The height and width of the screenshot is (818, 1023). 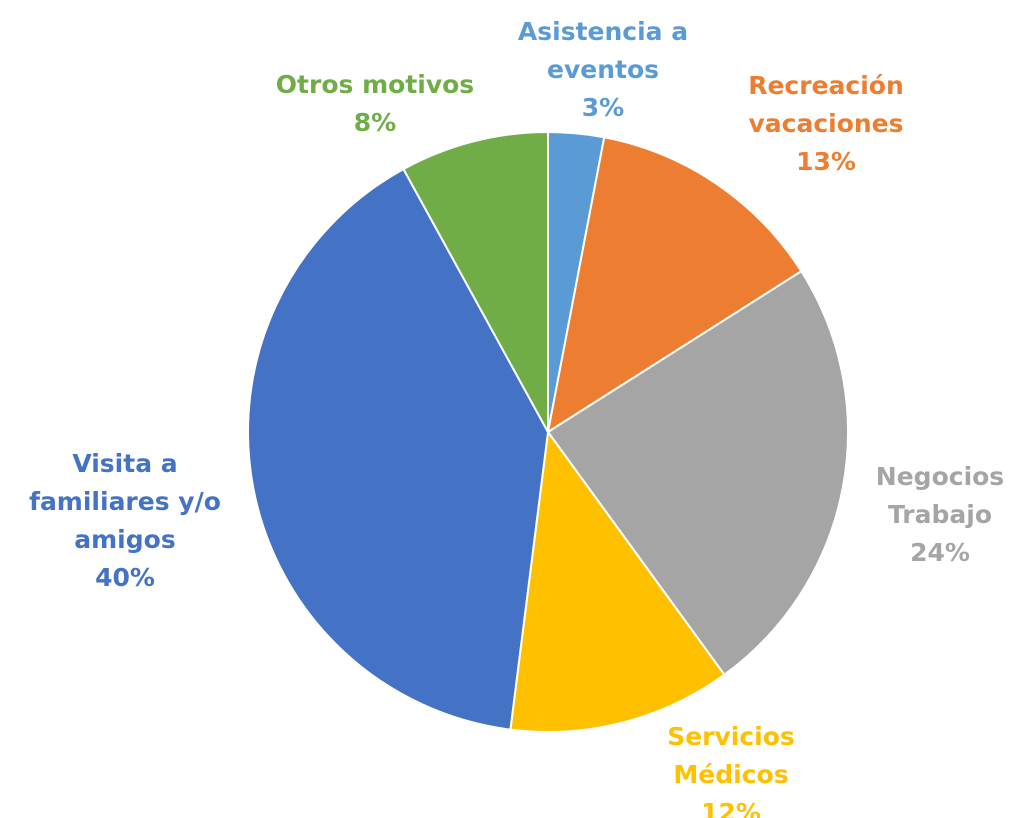 What do you see at coordinates (825, 123) in the screenshot?
I see `label-line: vacaciones` at bounding box center [825, 123].